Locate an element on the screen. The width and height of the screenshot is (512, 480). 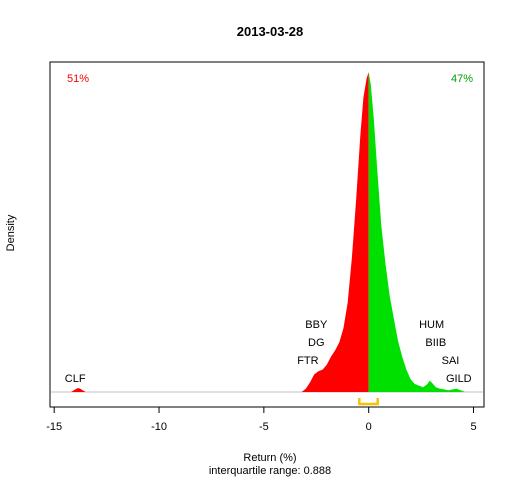
outlier-label: HUM is located at coordinates (431, 325).